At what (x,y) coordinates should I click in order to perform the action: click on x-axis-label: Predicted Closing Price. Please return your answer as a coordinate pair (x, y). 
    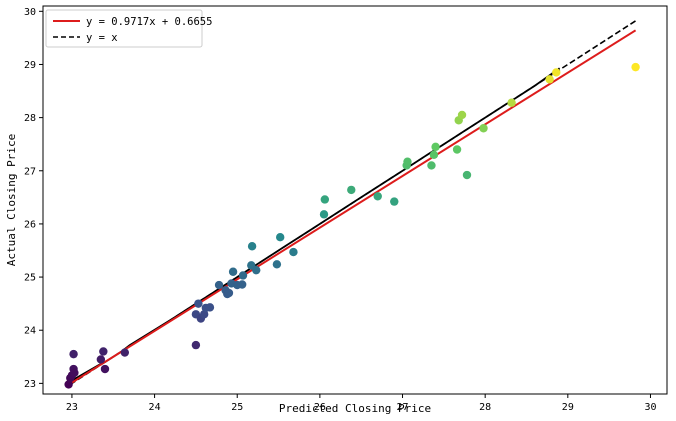
    Looking at the image, I should click on (355, 408).